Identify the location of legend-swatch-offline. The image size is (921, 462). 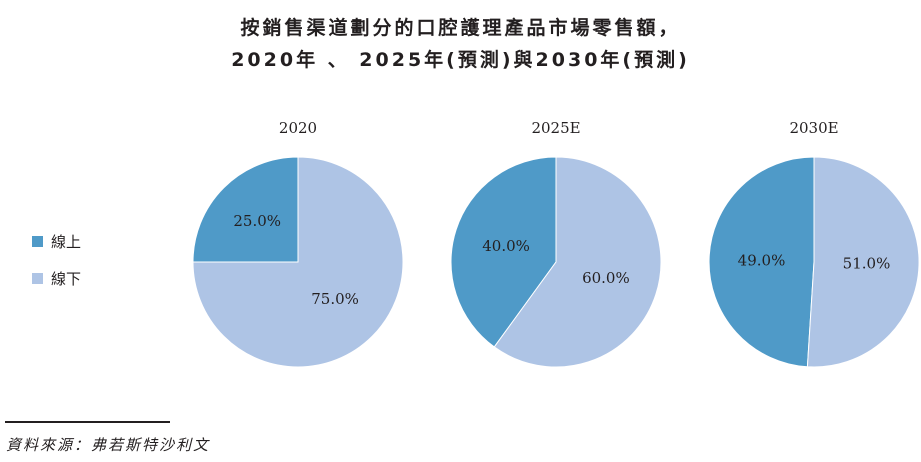
(37, 278).